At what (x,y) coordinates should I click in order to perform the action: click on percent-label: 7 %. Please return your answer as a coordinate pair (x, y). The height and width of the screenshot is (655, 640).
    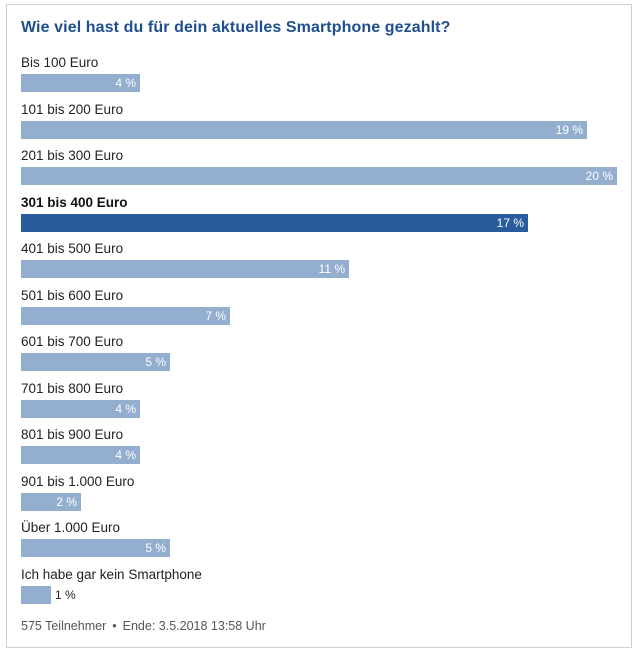
    Looking at the image, I should click on (215, 315).